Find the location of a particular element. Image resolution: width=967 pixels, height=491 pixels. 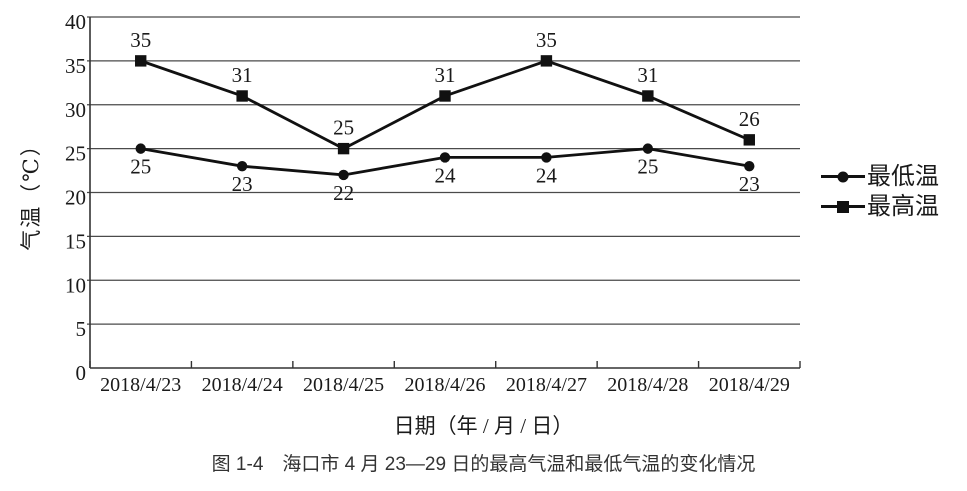

y-tick-label: 15 is located at coordinates (75, 241).